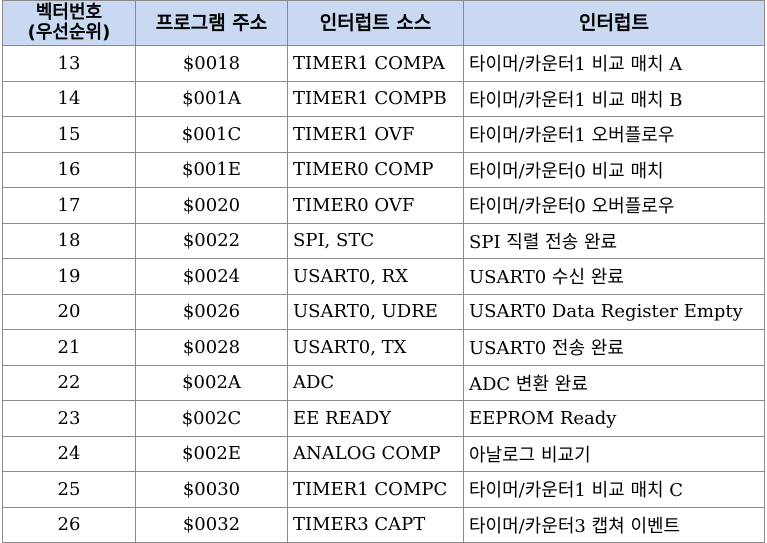 This screenshot has height=543, width=767. I want to click on interrupt-description-cell: EEPROM Ready, so click(614, 418).